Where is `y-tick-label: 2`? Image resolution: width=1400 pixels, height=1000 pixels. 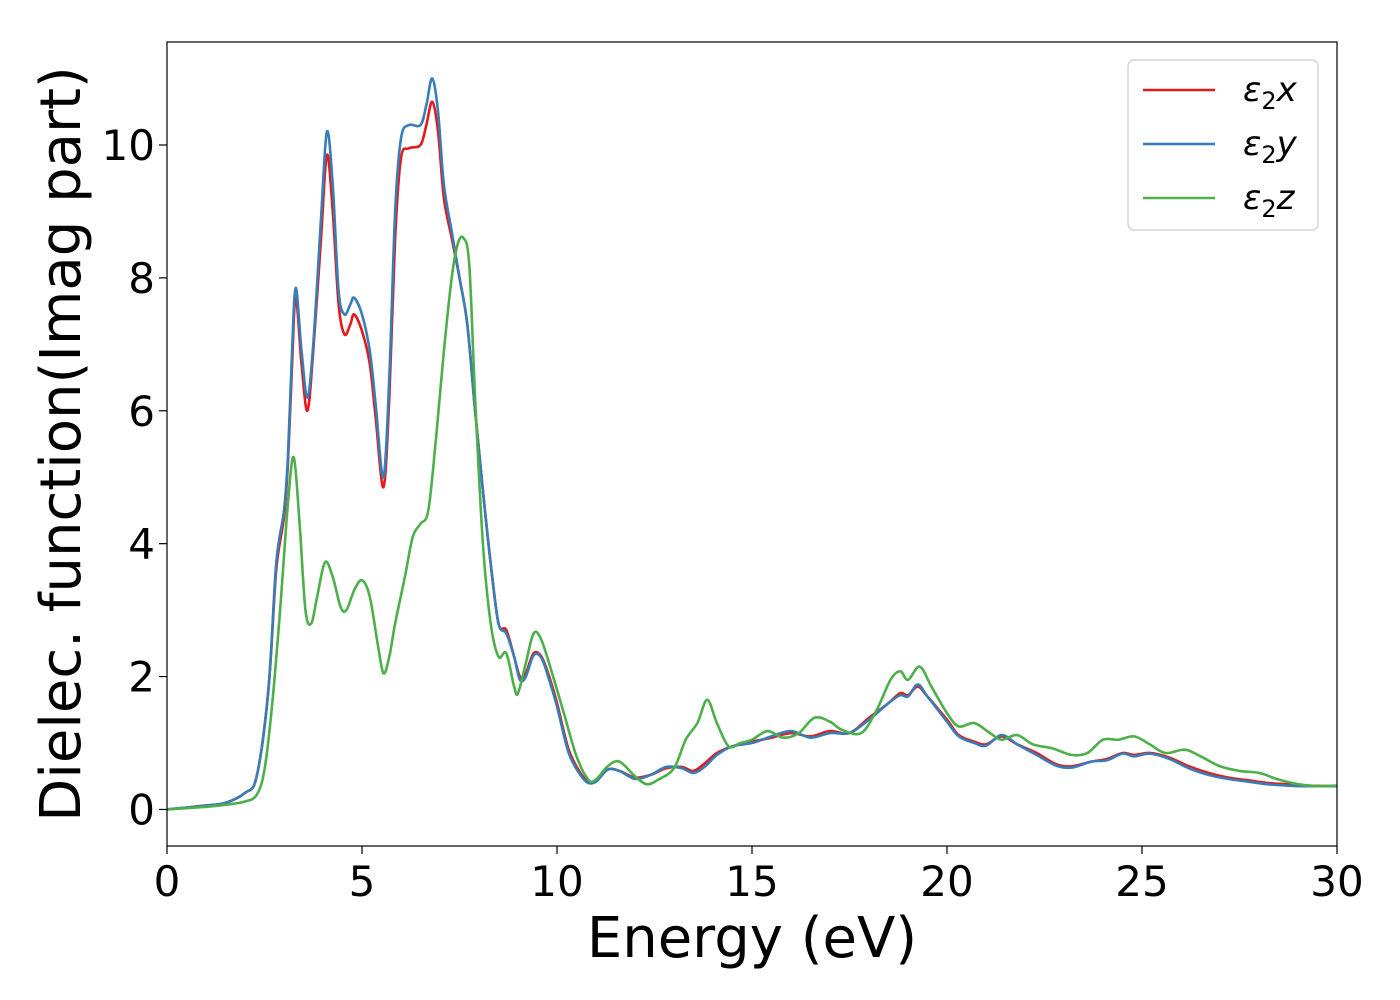
y-tick-label: 2 is located at coordinates (141, 677).